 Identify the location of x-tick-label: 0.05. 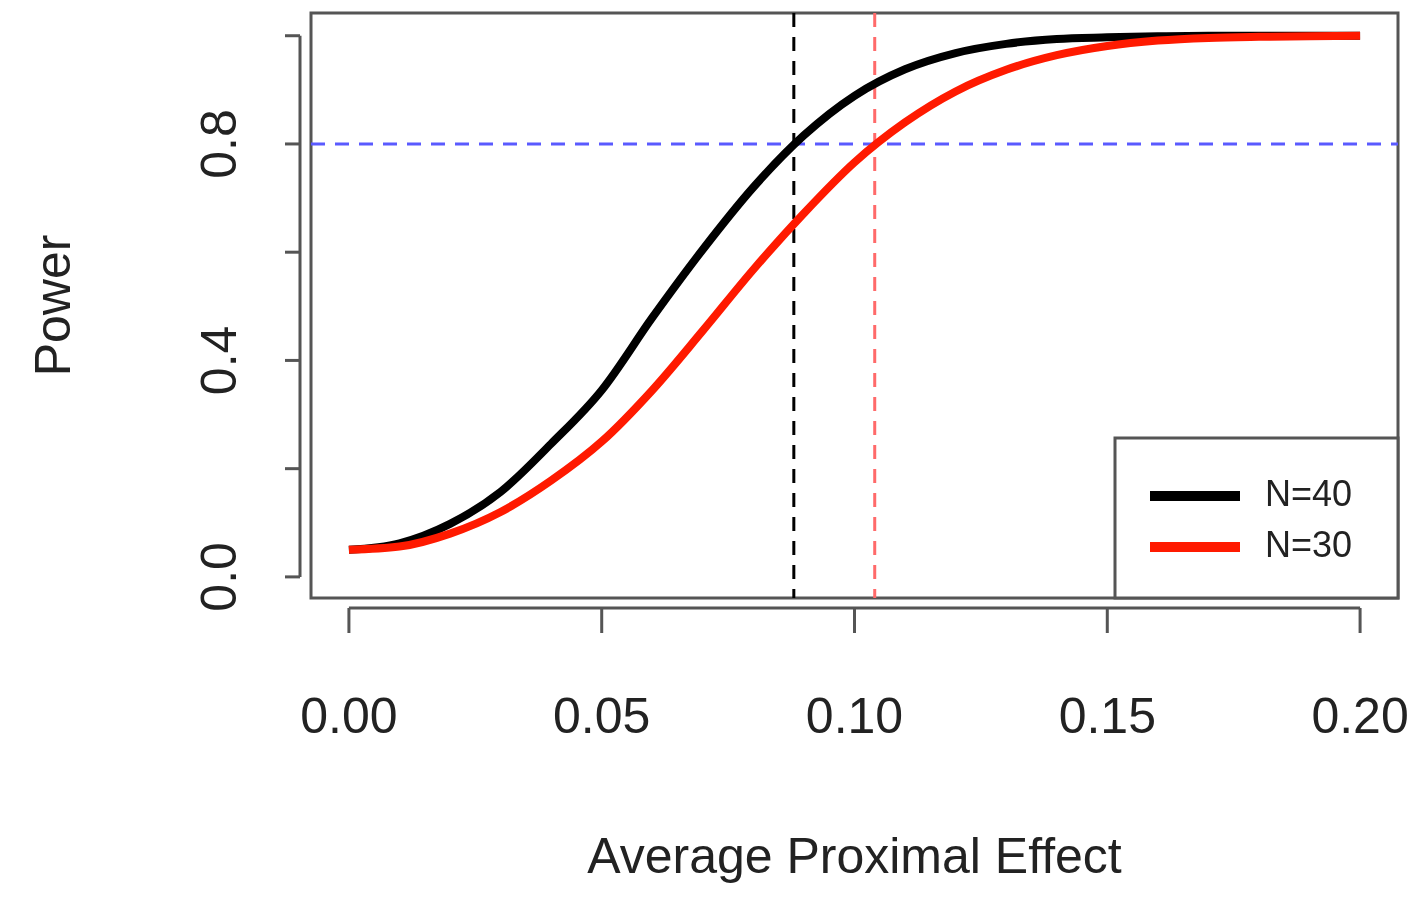
(602, 716).